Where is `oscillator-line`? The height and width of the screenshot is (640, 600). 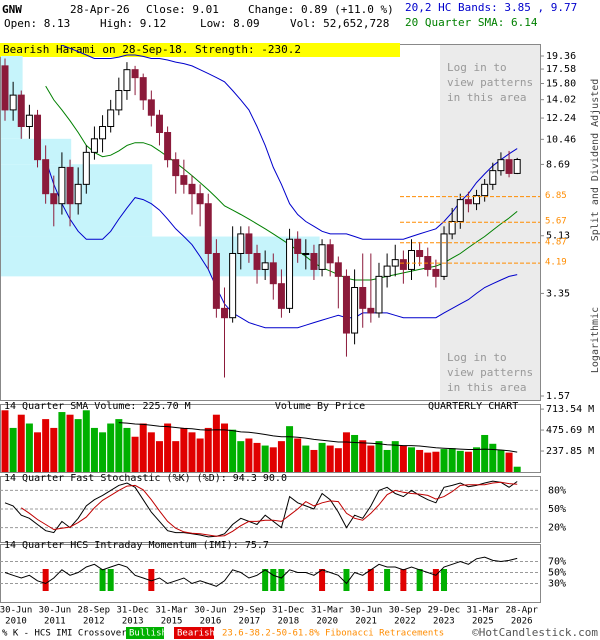
oscillator-line is located at coordinates (269, 509).